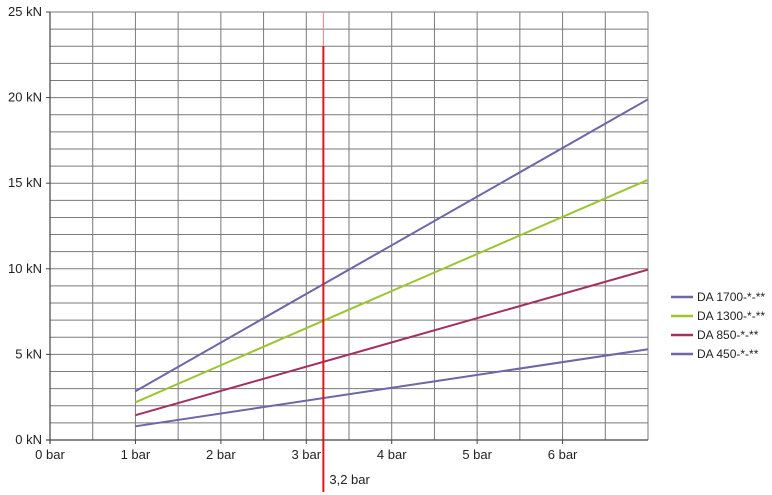  I want to click on x-tick-label: 4 bar, so click(392, 454).